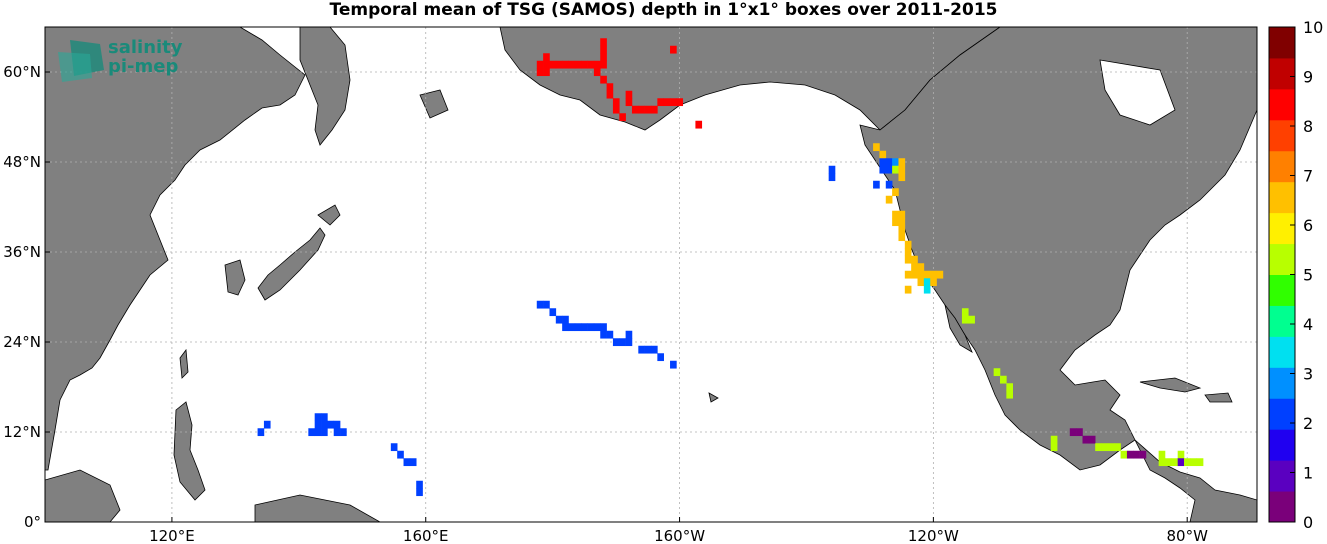  What do you see at coordinates (22, 342) in the screenshot?
I see `lat-tick-label: 24°N` at bounding box center [22, 342].